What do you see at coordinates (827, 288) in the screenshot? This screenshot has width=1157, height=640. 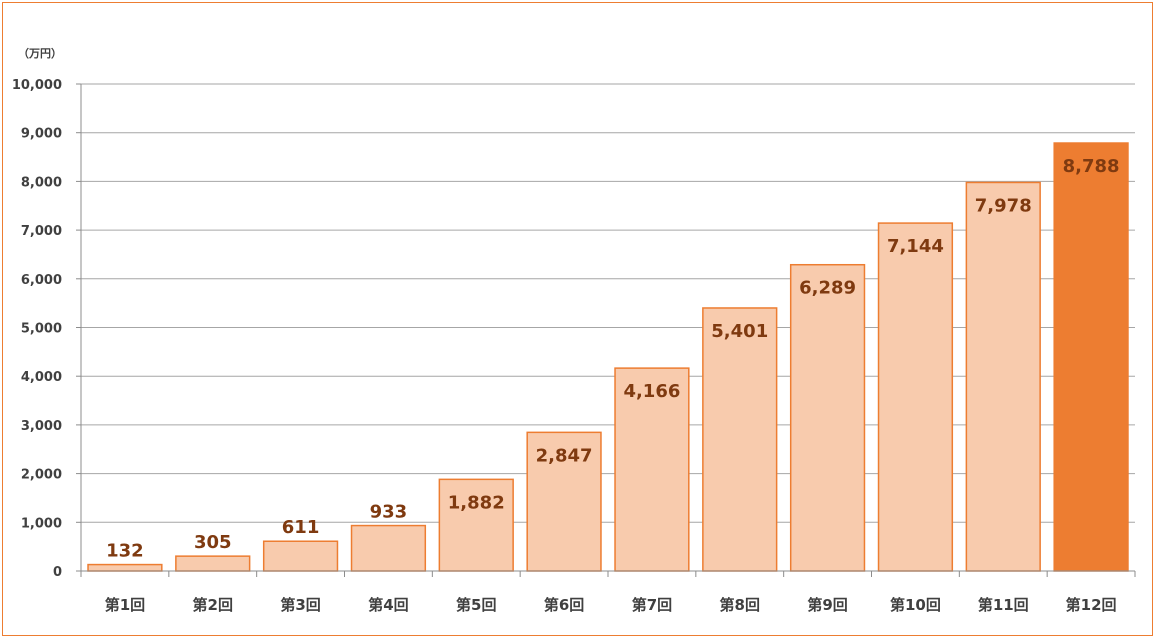 I see `data-label: 6,289` at bounding box center [827, 288].